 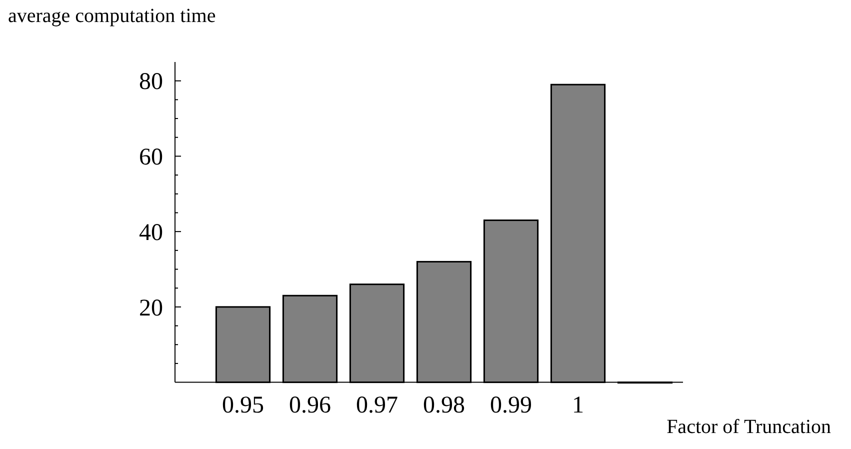 What do you see at coordinates (511, 405) in the screenshot?
I see `x-tick-label: 0.99` at bounding box center [511, 405].